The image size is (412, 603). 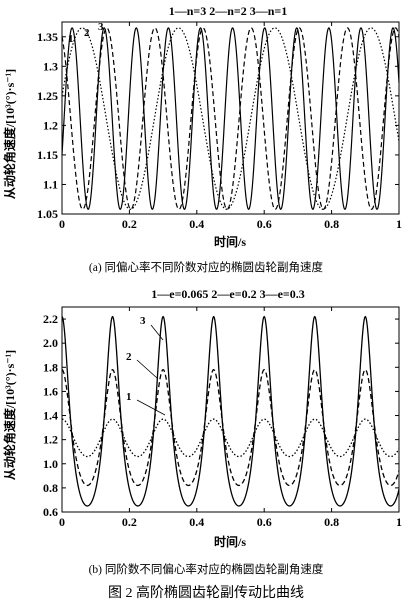 I want to click on chart-b-ytick-label: 1.2, so click(x=50, y=440).